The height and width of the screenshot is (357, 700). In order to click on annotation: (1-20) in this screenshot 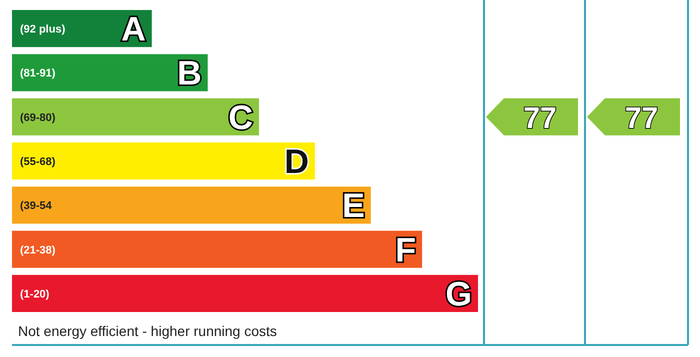, I will do `click(35, 294)`.